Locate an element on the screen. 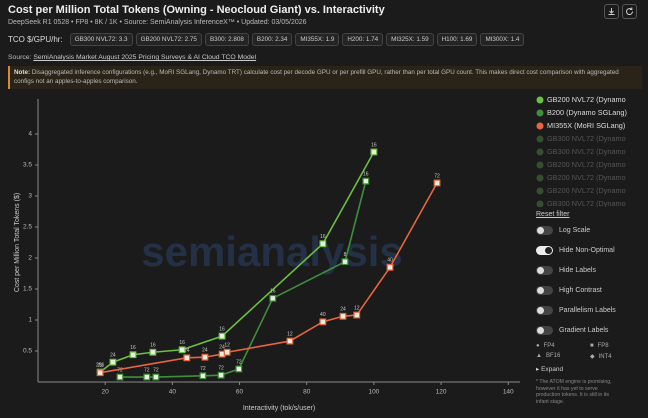  x-tick-label: 100 is located at coordinates (373, 392).